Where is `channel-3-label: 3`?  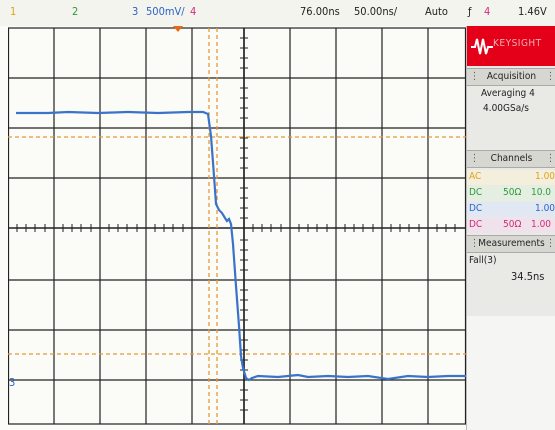 channel-3-label: 3 is located at coordinates (135, 11).